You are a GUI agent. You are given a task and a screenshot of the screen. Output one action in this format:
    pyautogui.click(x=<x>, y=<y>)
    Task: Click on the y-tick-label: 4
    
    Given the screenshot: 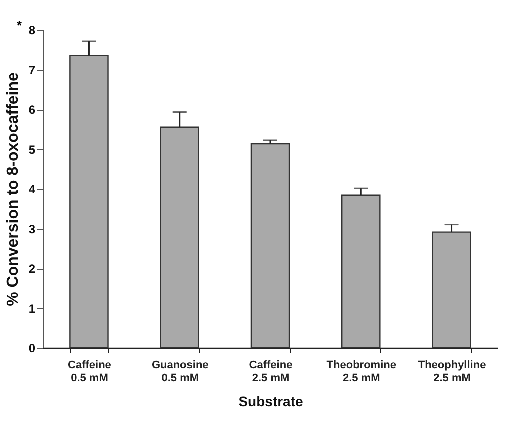 What is the action you would take?
    pyautogui.click(x=32, y=189)
    